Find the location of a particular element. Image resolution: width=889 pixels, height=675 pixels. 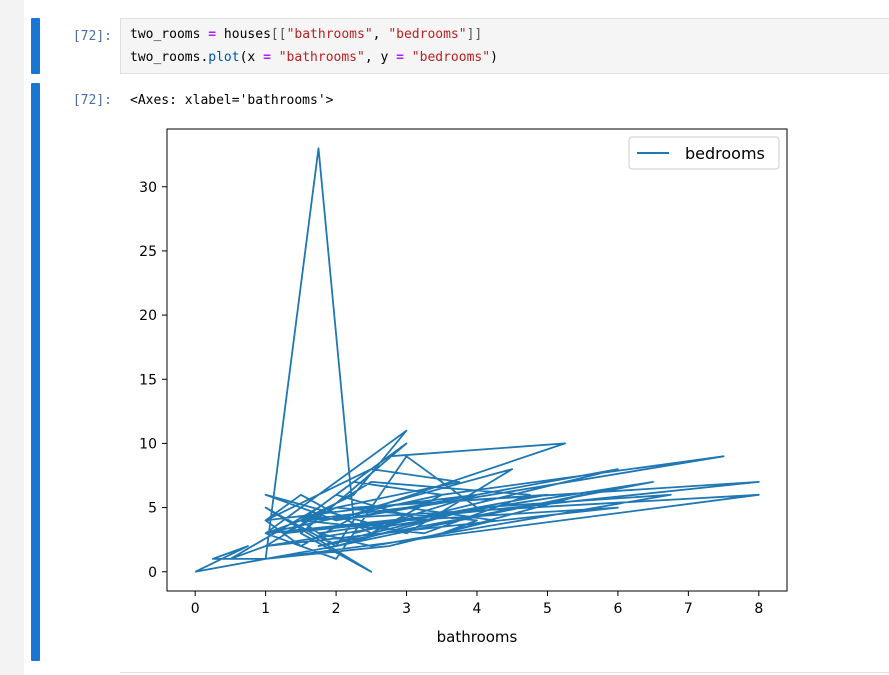

code-token: two_rooms is located at coordinates (169, 34).